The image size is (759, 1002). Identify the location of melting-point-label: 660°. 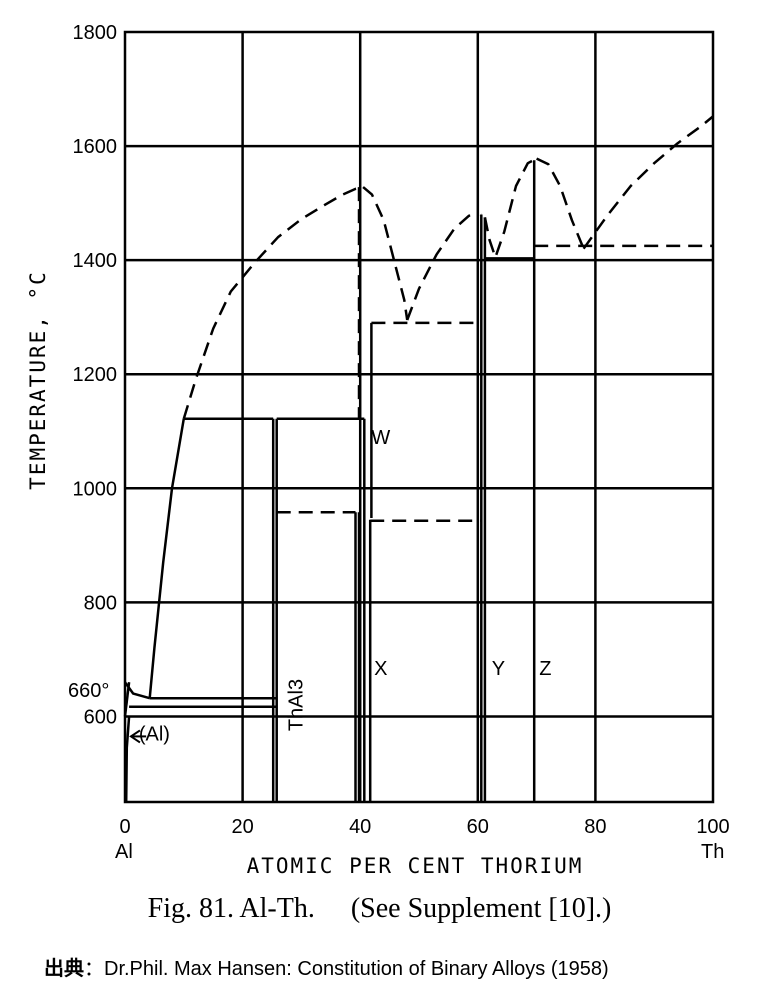
(88, 691).